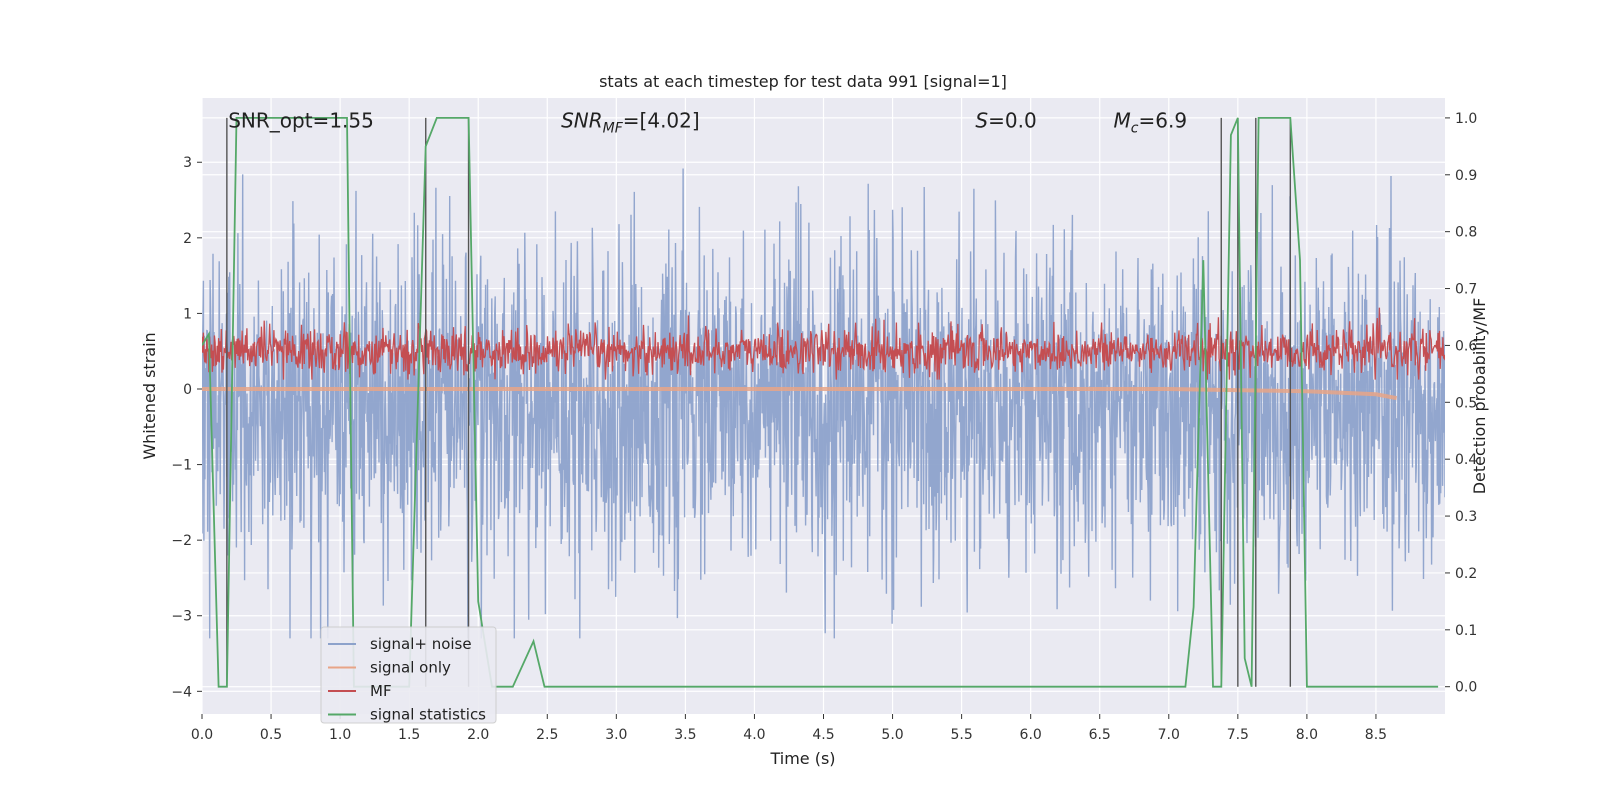  I want to click on y-tick-label: 3, so click(187, 163).